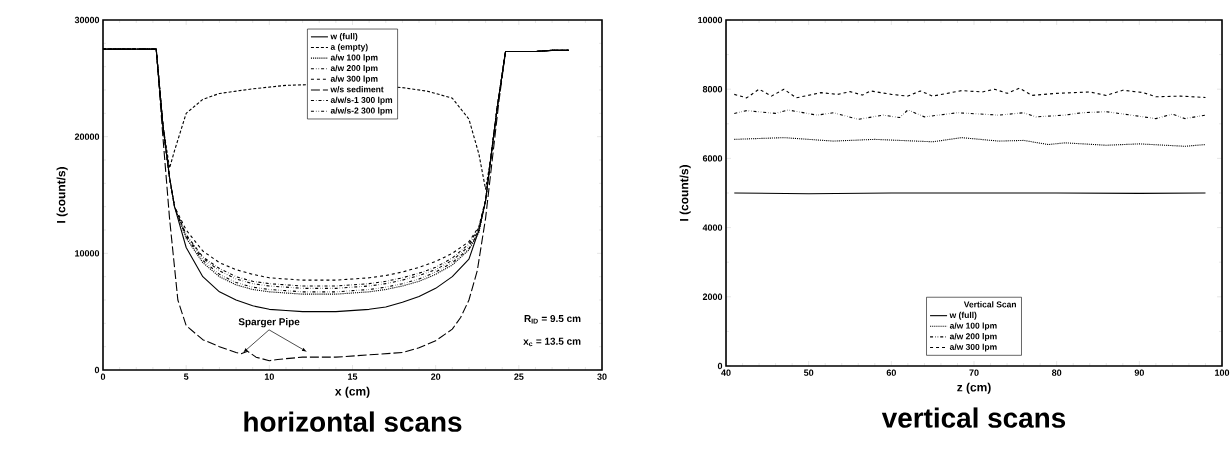 Image resolution: width=1232 pixels, height=462 pixels. I want to click on x-tick-label: 5, so click(186, 376).